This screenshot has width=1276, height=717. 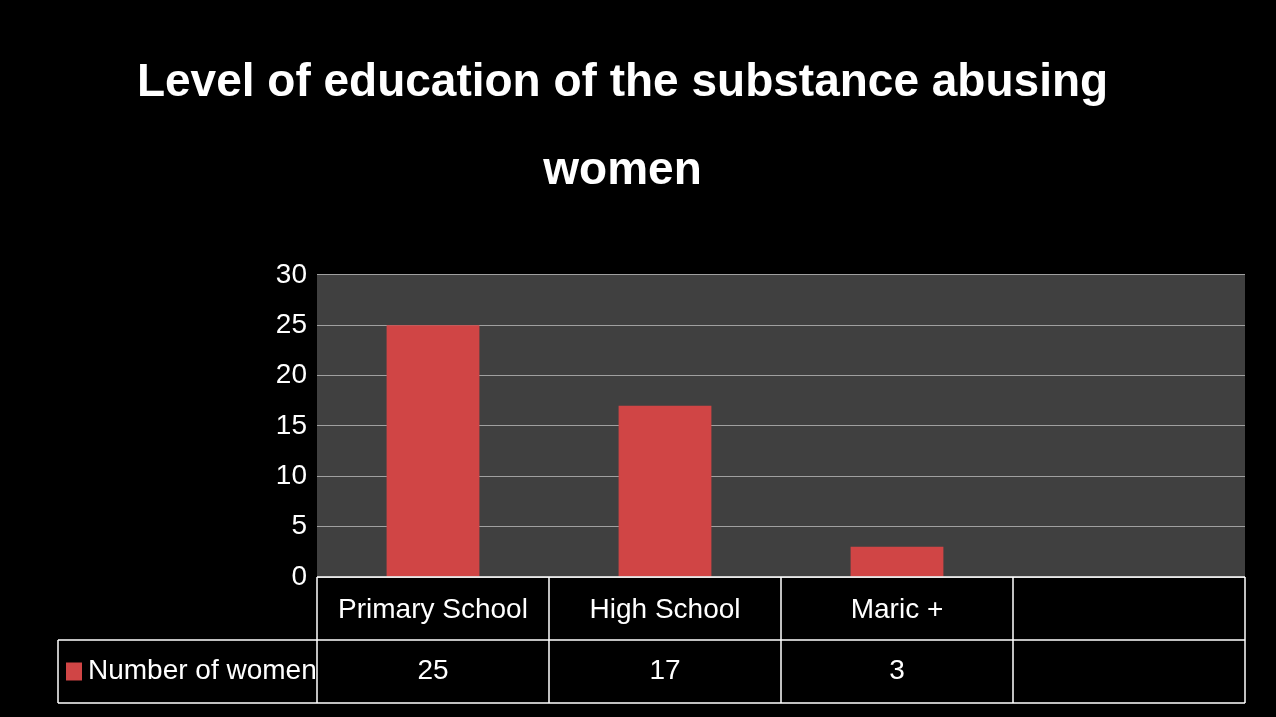 I want to click on y-tick-label: 5, so click(x=299, y=525).